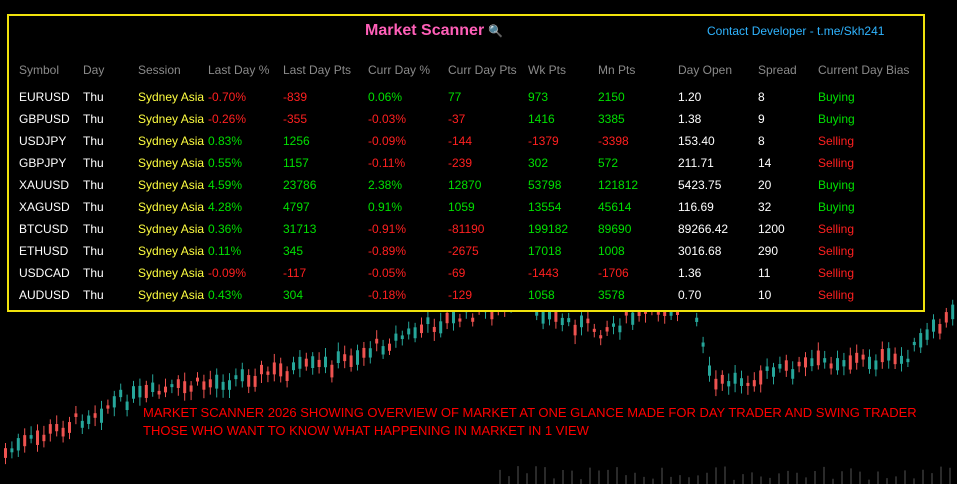 This screenshot has height=484, width=957. What do you see at coordinates (225, 207) in the screenshot?
I see `table-cell-last-pct: 4.28%` at bounding box center [225, 207].